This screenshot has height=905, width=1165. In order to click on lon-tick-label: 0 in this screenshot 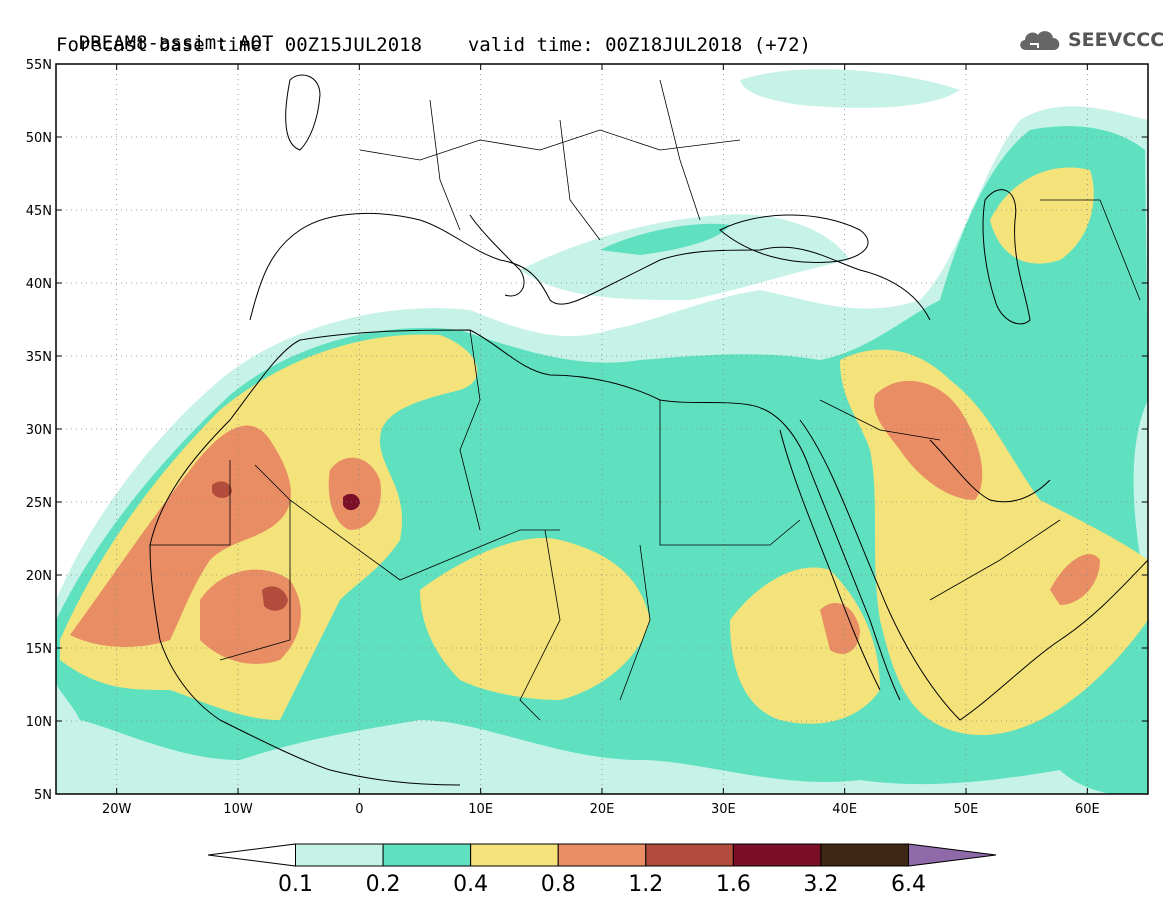, I will do `click(359, 809)`.